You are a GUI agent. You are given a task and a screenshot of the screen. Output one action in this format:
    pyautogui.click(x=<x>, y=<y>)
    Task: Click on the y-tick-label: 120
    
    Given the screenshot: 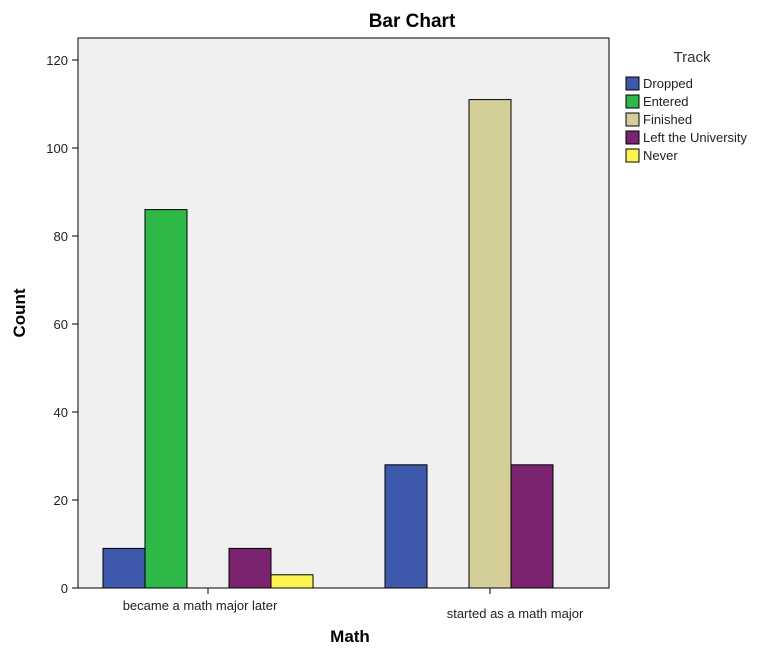 What is the action you would take?
    pyautogui.click(x=57, y=60)
    